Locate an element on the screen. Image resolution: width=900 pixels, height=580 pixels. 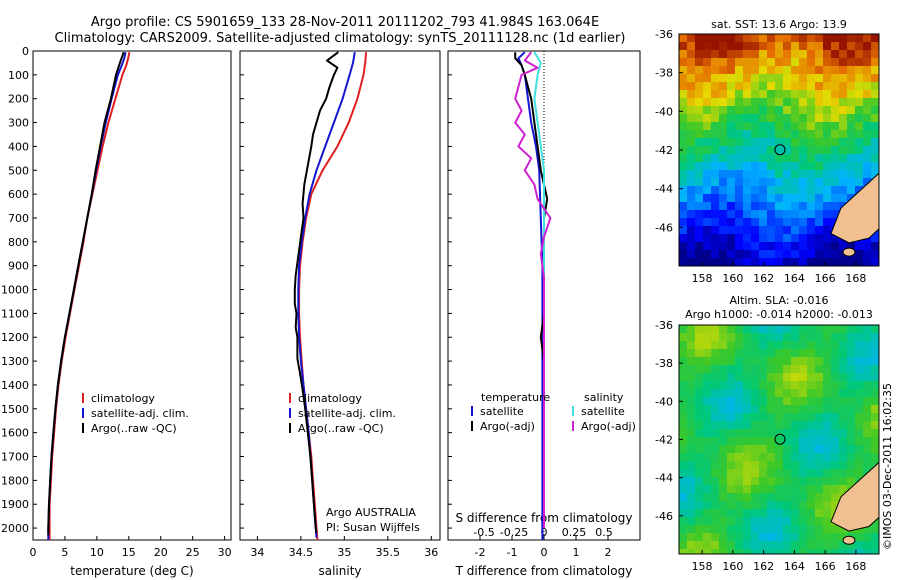
sst_map-xtick-label: 164 is located at coordinates (794, 278).